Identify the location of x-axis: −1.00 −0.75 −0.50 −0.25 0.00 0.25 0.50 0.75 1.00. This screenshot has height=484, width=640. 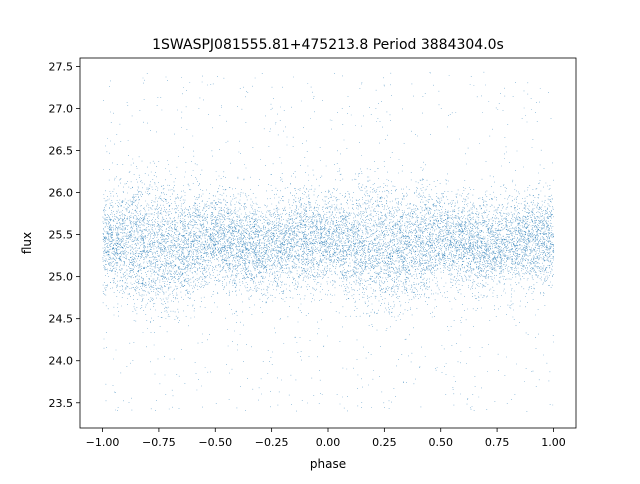
(326, 438).